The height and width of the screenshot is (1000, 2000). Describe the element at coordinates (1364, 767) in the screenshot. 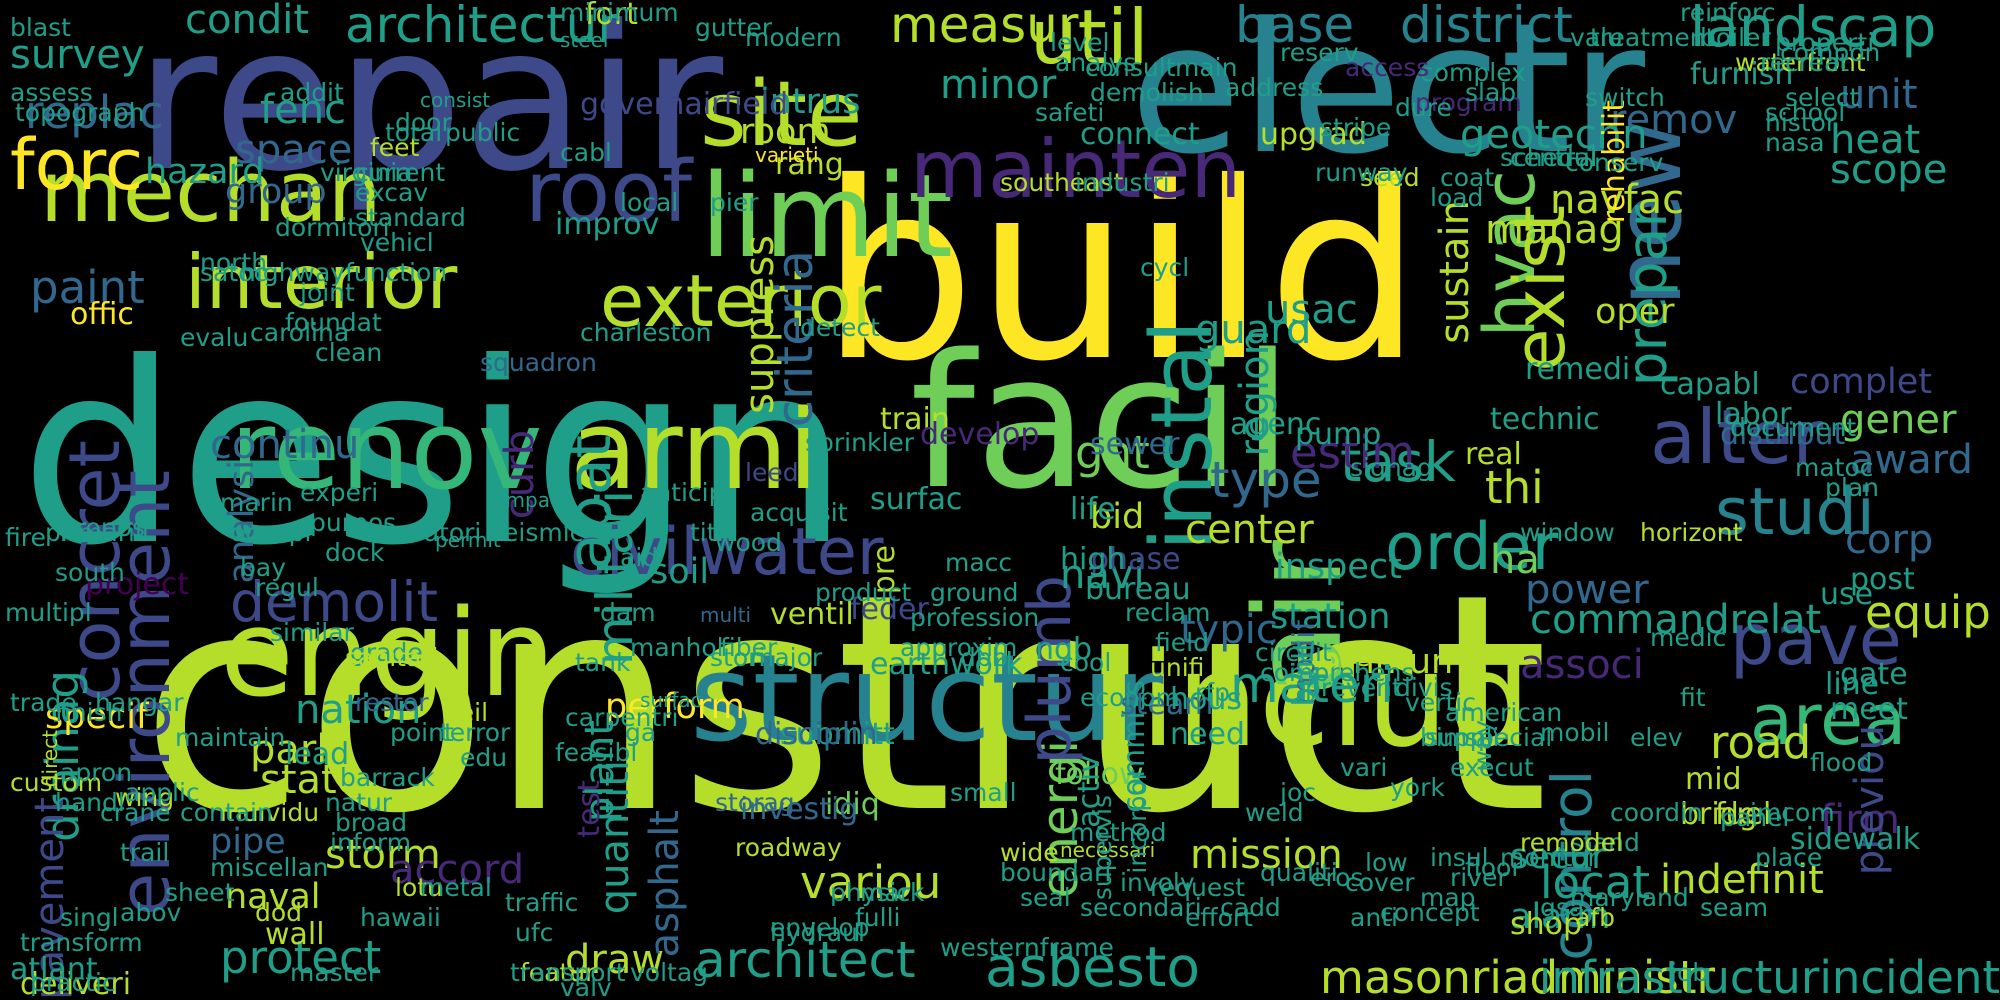

I see `cloud-word: vari` at that location.